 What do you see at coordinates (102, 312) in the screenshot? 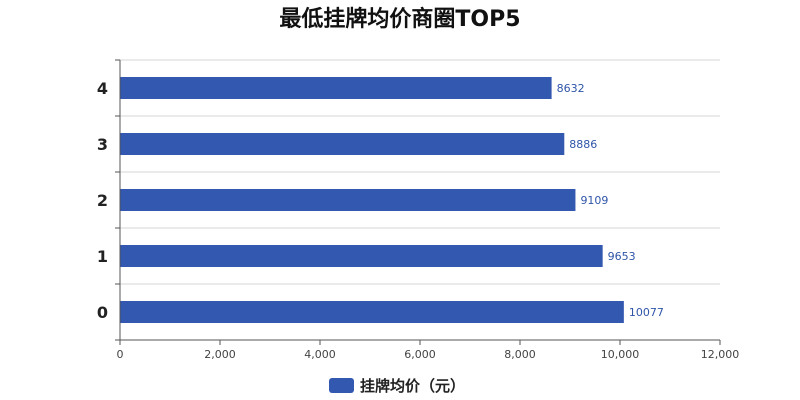
I see `y-tick-label: 0` at bounding box center [102, 312].